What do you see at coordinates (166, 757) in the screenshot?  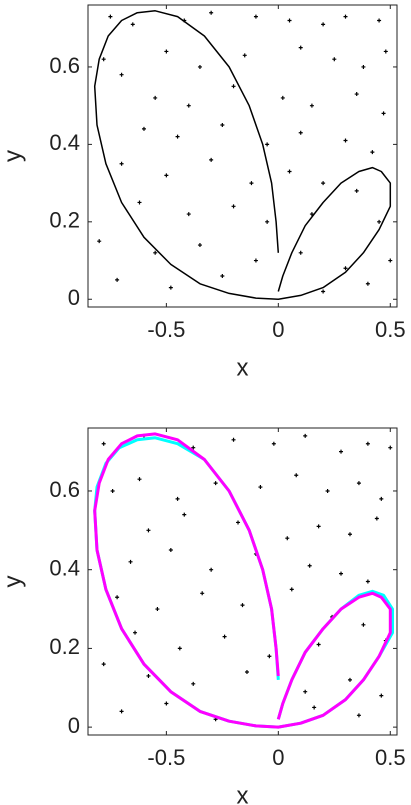 I see `x-tick-label: -0.5` at bounding box center [166, 757].